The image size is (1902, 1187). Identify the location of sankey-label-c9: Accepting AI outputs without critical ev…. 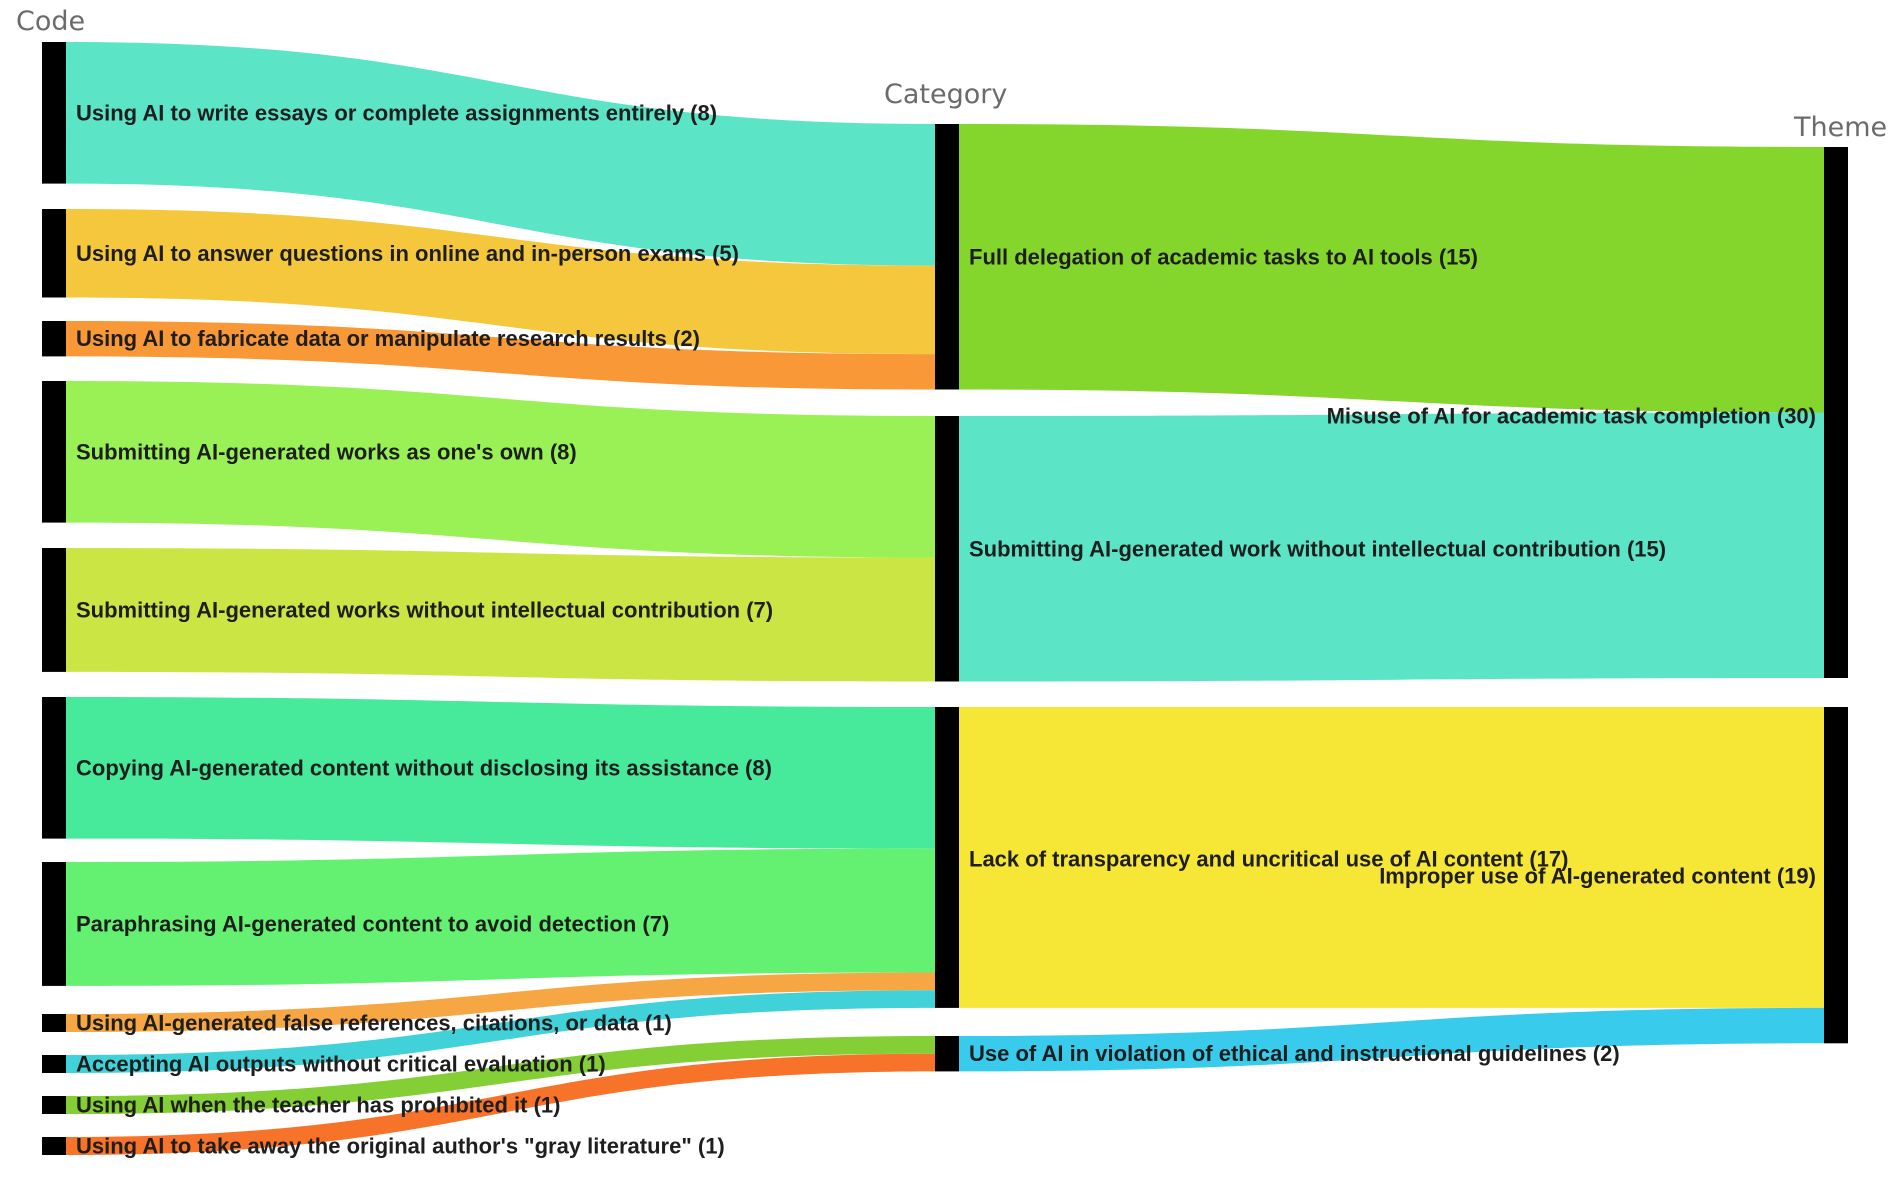
(341, 1064).